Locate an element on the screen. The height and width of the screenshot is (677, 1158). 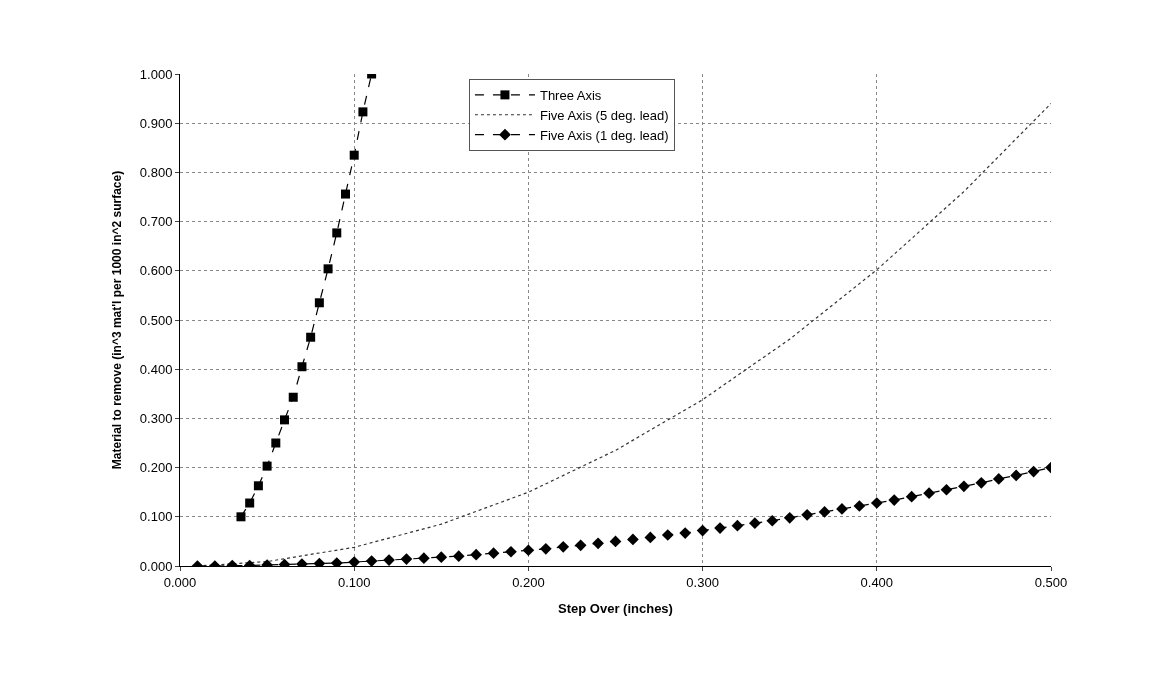
legend-label: Five Axis (5 deg. lead) is located at coordinates (604, 115).